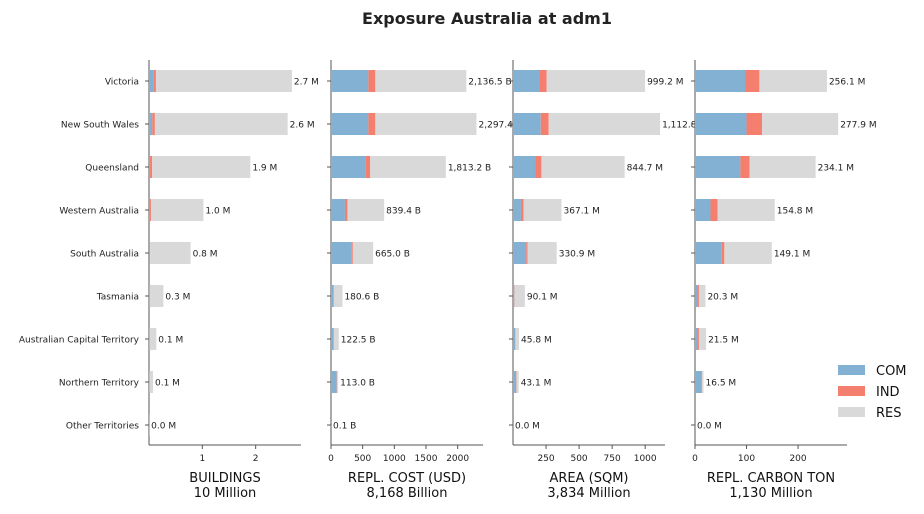 The width and height of the screenshot is (924, 514). I want to click on bar-value-label: 2,136.5 B, so click(489, 83).